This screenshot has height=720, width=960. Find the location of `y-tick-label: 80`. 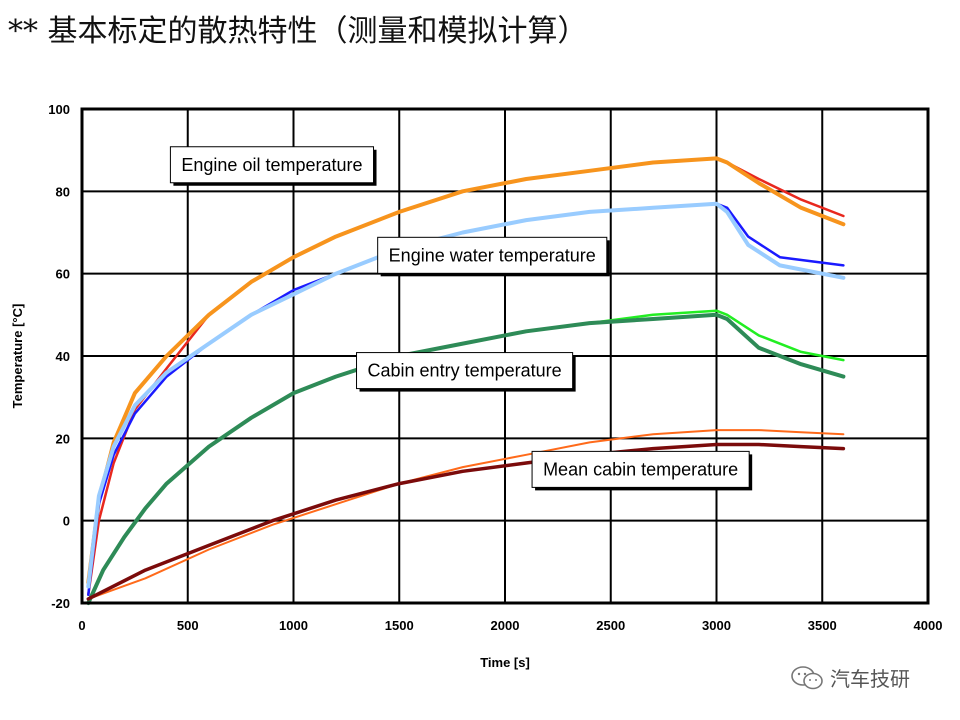

y-tick-label: 80 is located at coordinates (63, 191).